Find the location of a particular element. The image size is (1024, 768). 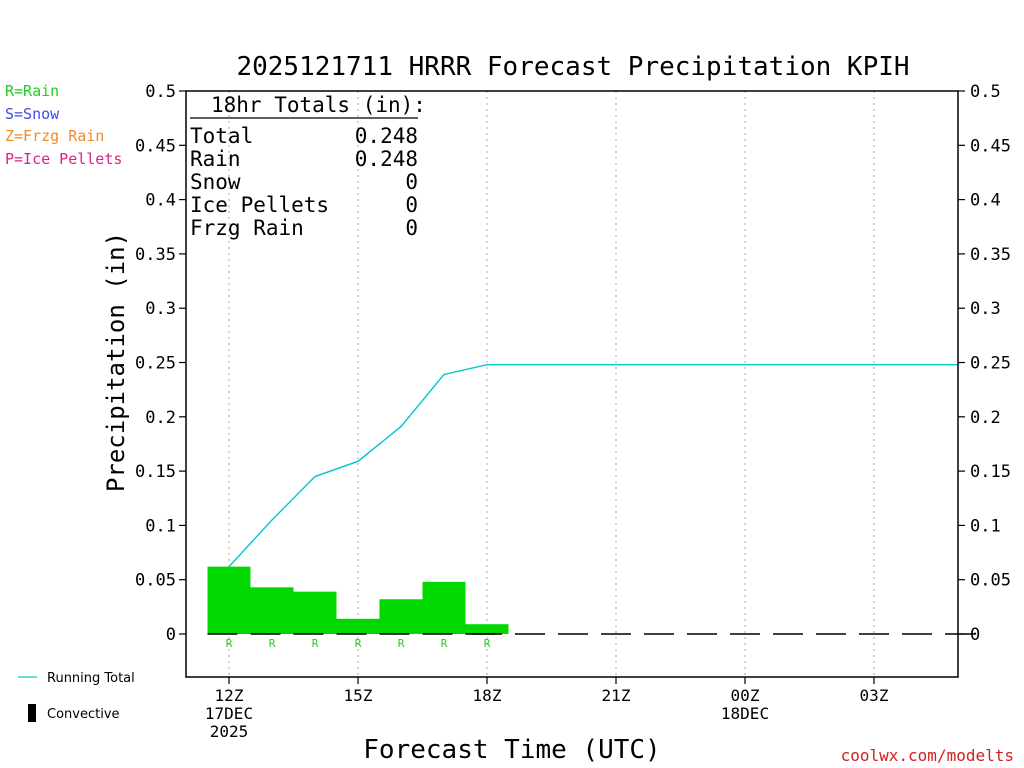

y-tick-label-right: 0 is located at coordinates (975, 635).